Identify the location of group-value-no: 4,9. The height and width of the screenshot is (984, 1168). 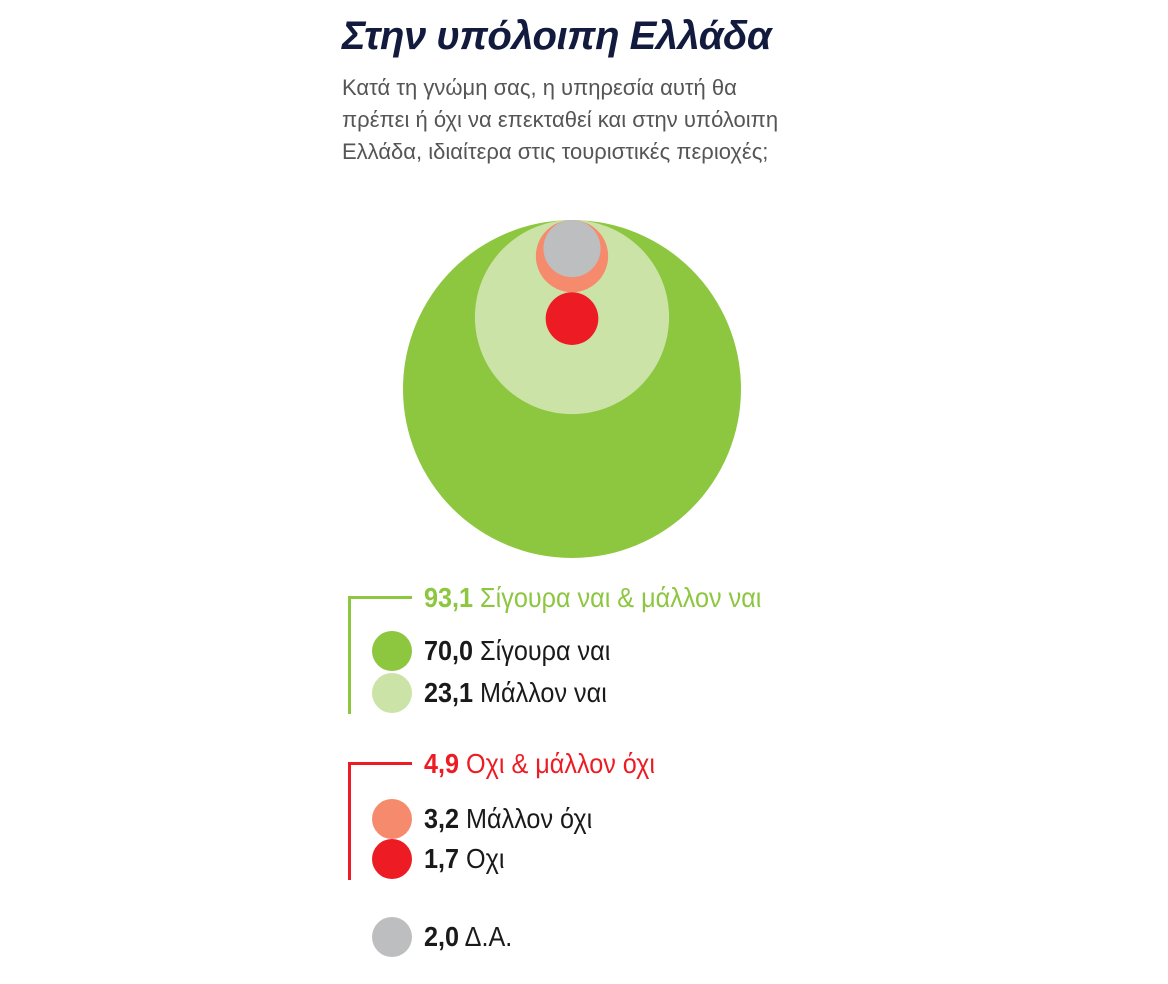
(442, 763).